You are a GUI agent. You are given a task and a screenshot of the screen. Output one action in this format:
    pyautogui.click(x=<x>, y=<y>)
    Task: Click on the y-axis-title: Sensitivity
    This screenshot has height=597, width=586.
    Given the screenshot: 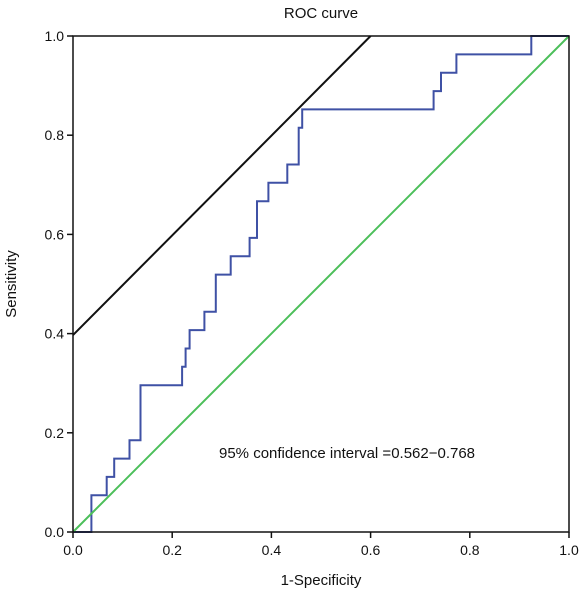 What is the action you would take?
    pyautogui.click(x=11, y=284)
    